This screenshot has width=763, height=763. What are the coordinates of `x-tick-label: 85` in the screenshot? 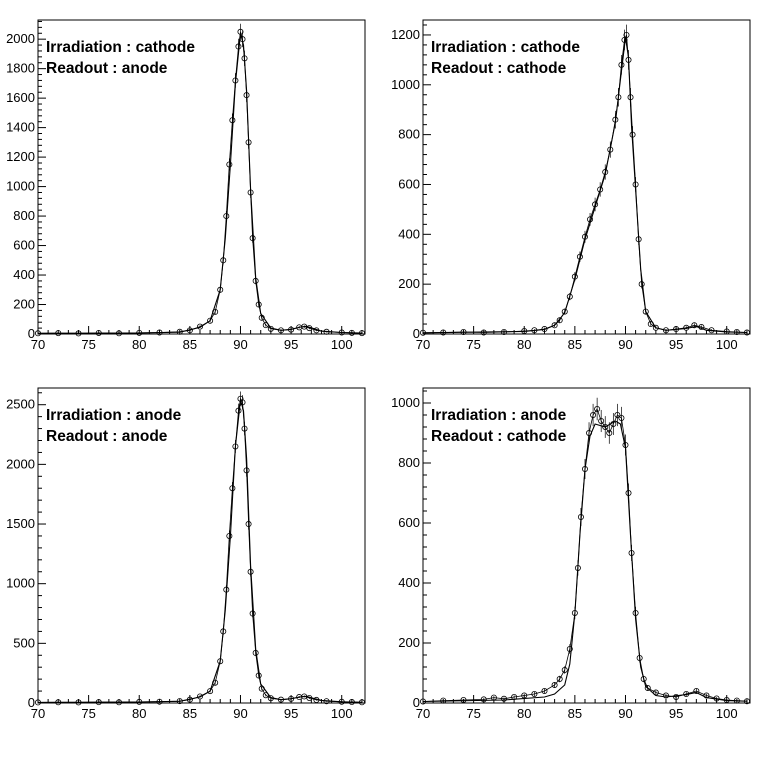 It's located at (190, 344).